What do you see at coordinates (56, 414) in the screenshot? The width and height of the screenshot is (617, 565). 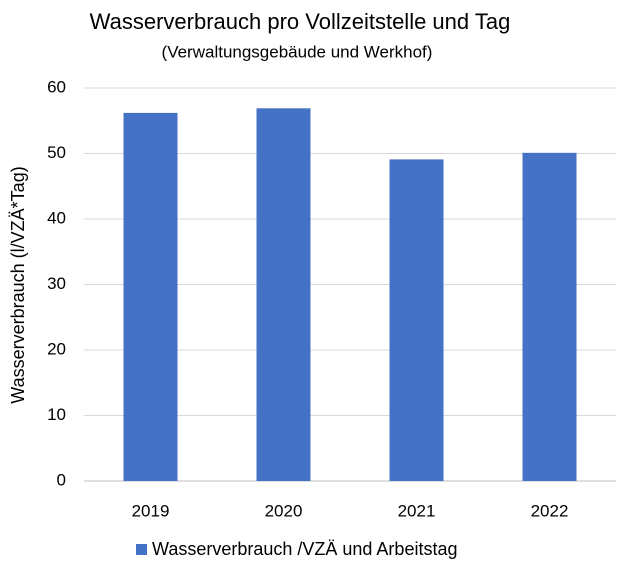 I see `y-tick-label: 10` at bounding box center [56, 414].